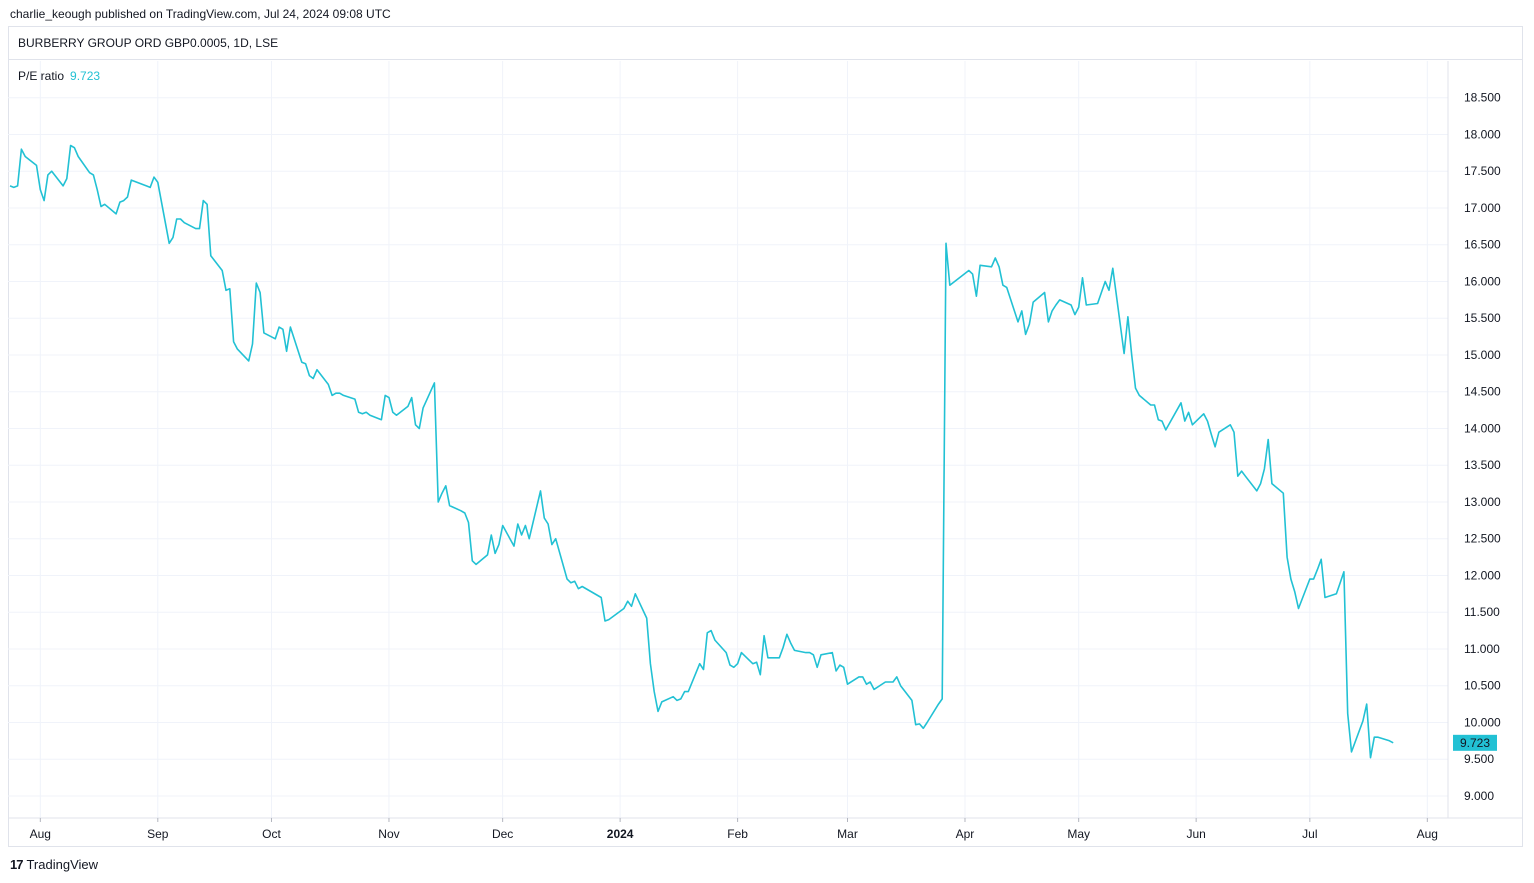 The width and height of the screenshot is (1534, 883). What do you see at coordinates (17, 864) in the screenshot?
I see `tradingview-logo-icon: 17` at bounding box center [17, 864].